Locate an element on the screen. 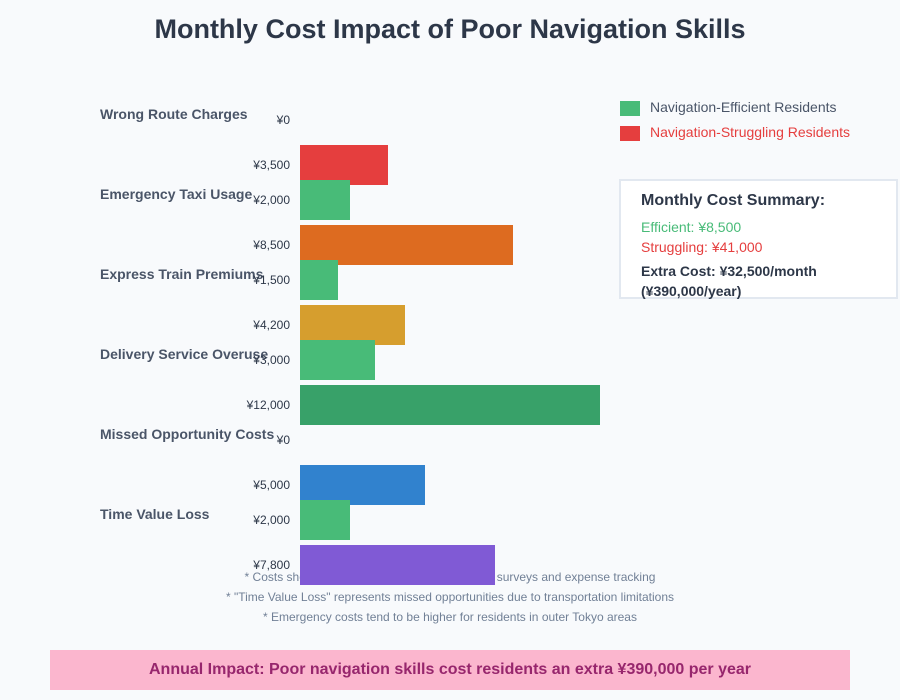  summary-heading: Monthly Cost Summary: is located at coordinates (733, 200).